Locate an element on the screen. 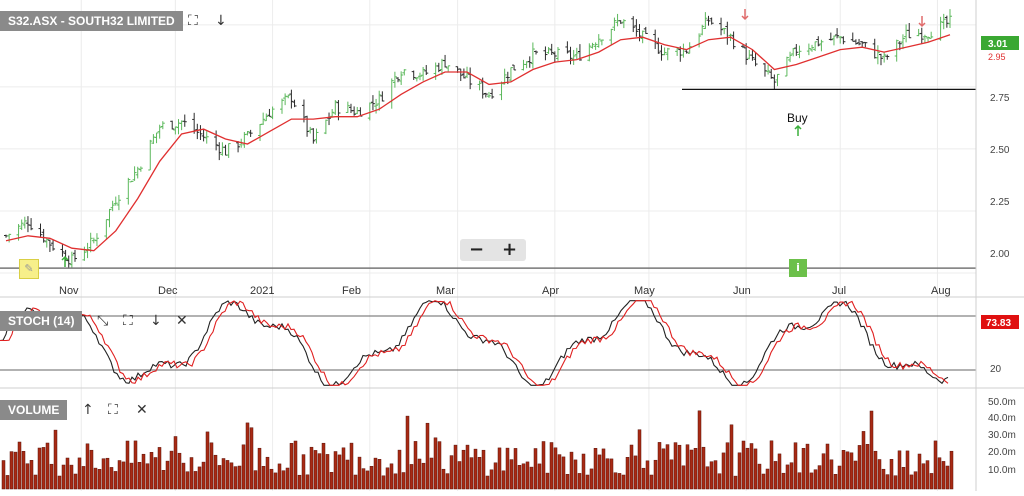 This screenshot has height=496, width=1024. info-icon: i is located at coordinates (798, 268).